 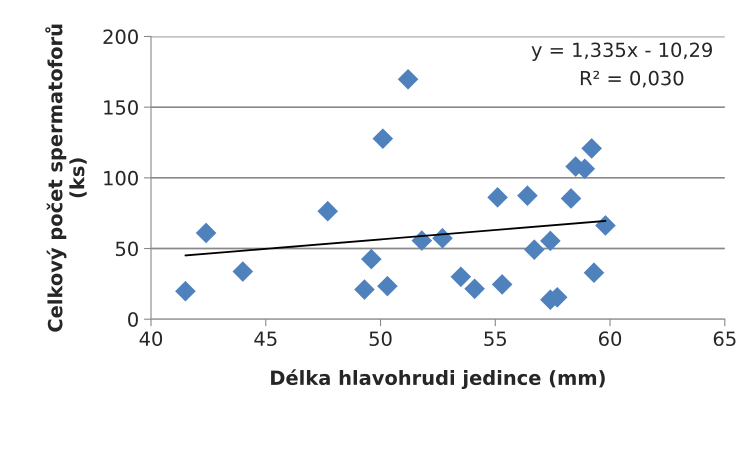 What do you see at coordinates (381, 338) in the screenshot?
I see `x-tick-label: 50` at bounding box center [381, 338].